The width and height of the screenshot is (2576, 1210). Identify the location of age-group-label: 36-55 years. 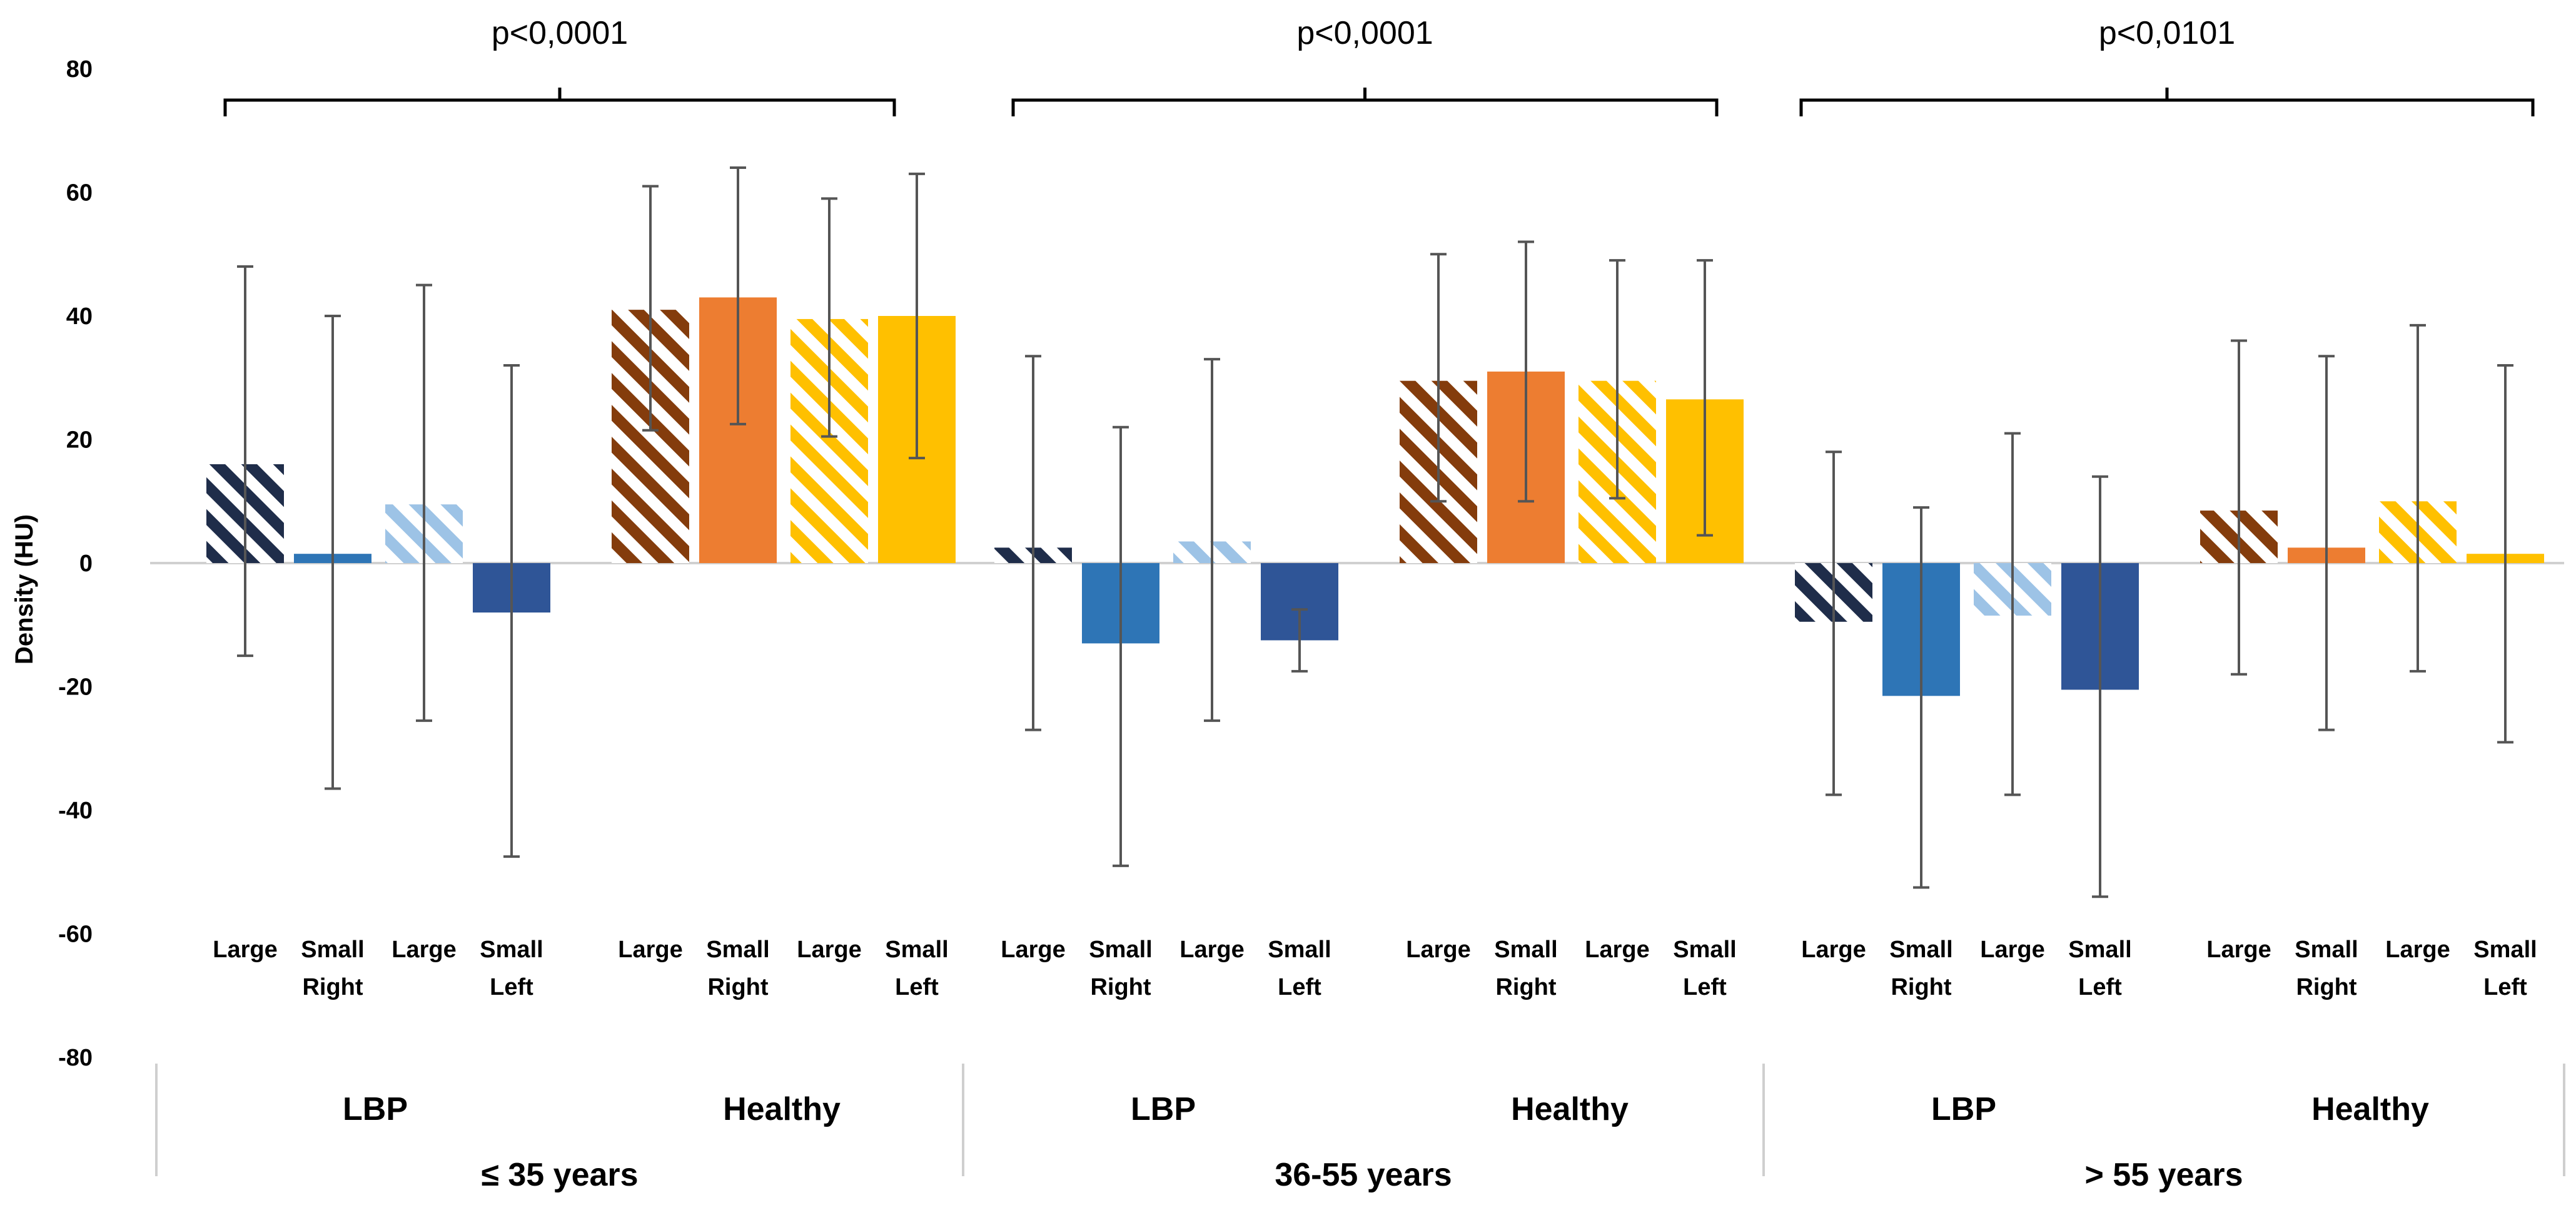
(1364, 1175).